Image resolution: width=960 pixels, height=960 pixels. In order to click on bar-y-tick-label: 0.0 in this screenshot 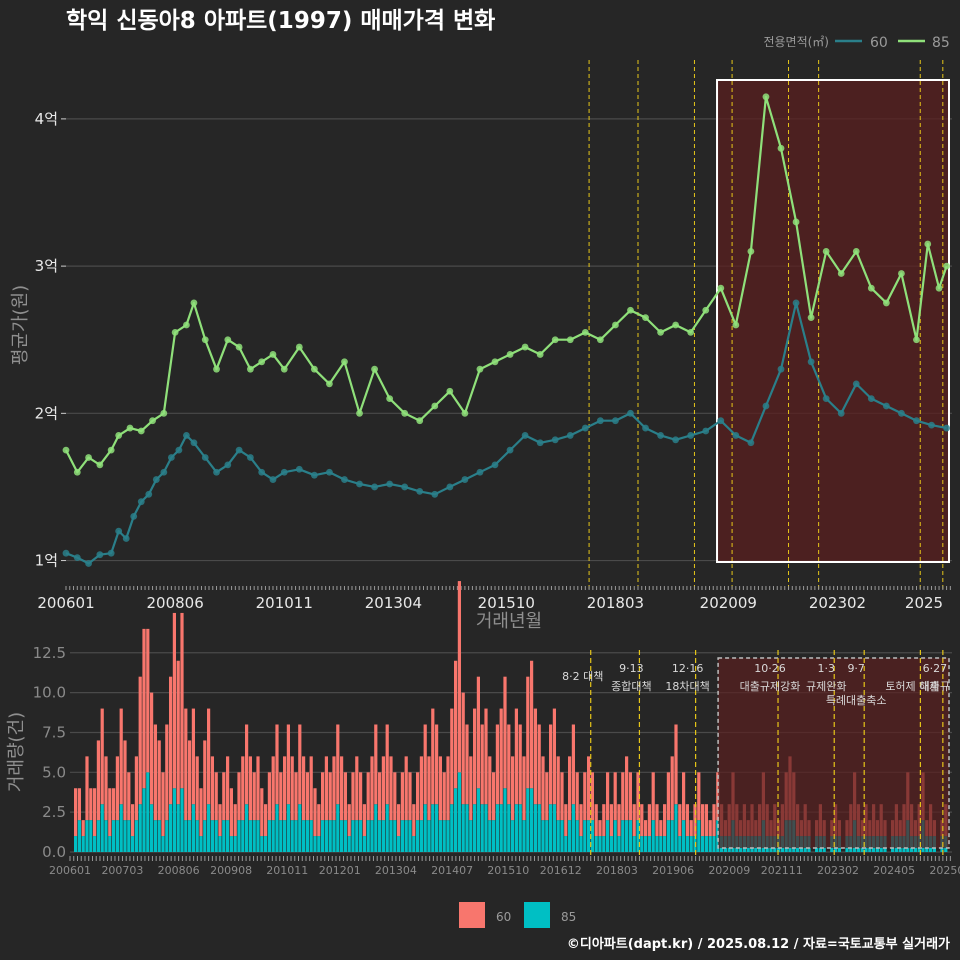, I will do `click(54, 852)`.